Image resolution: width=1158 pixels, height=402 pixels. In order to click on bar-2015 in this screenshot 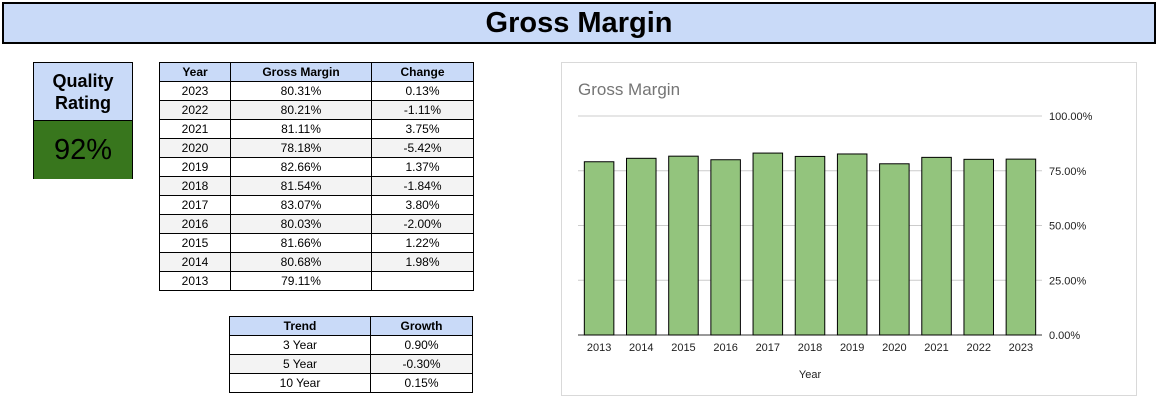, I will do `click(683, 245)`.